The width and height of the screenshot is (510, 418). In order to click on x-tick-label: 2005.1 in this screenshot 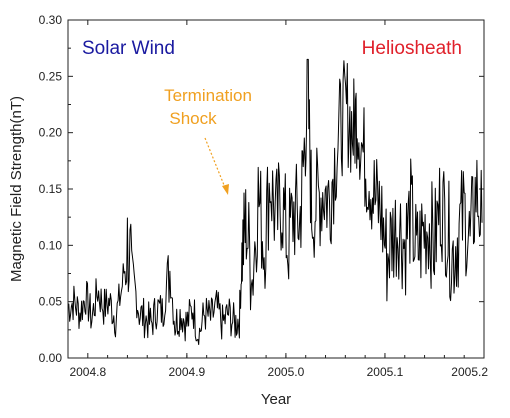, I will do `click(385, 372)`.